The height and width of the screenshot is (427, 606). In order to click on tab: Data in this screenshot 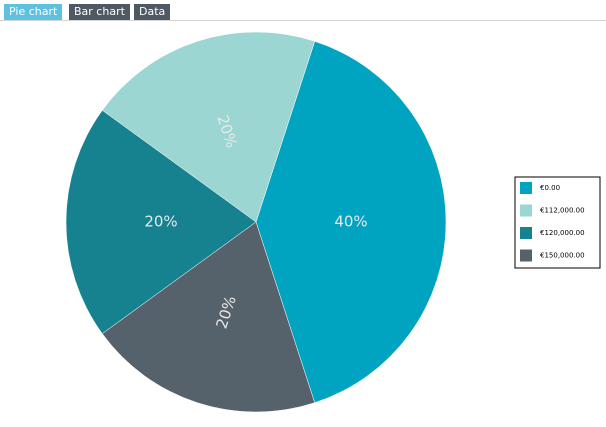, I will do `click(152, 12)`.